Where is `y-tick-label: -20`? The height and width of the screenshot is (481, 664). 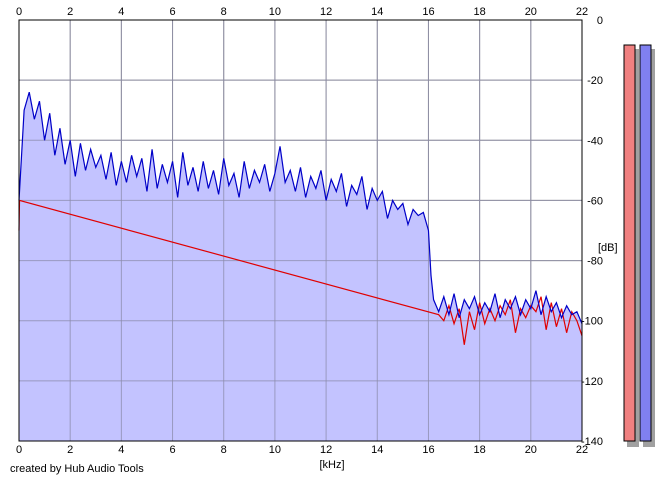
y-tick-label: -20 is located at coordinates (595, 81).